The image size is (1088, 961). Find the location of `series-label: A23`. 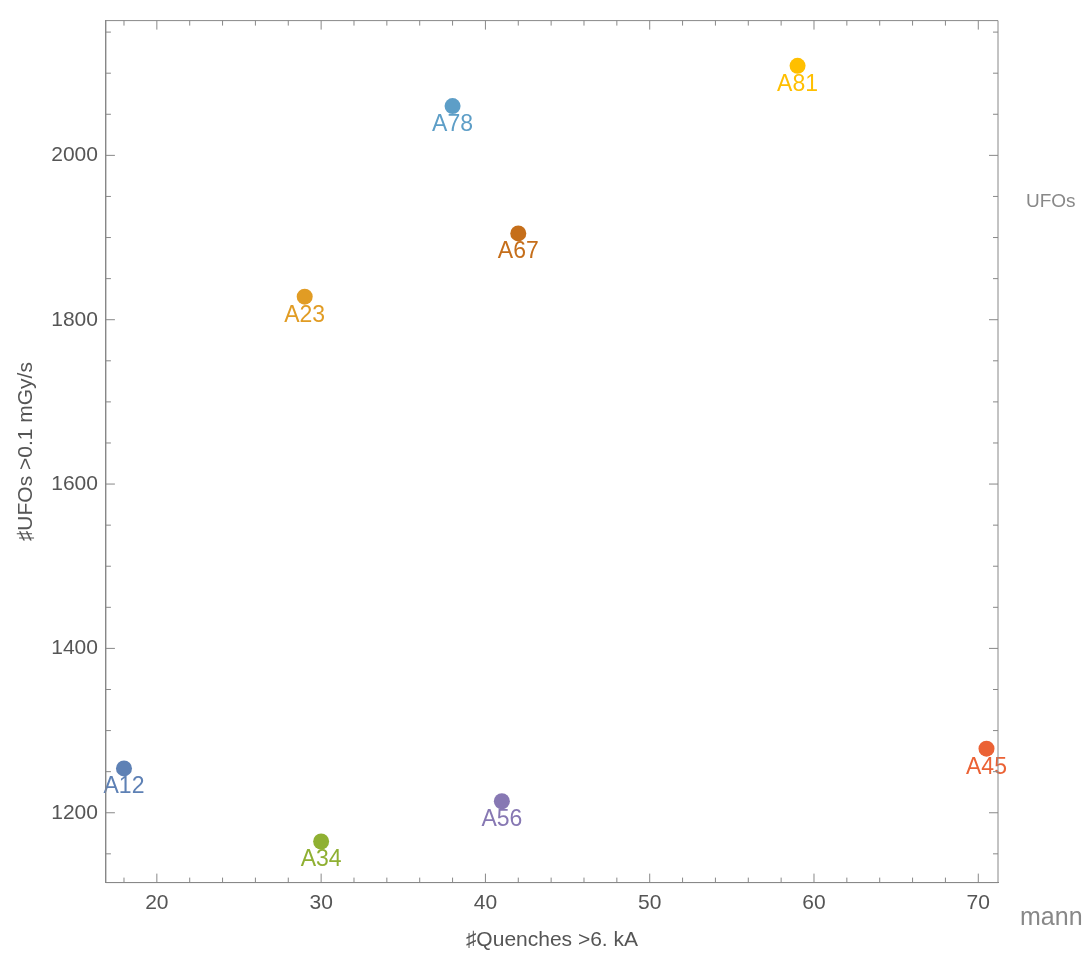

series-label: A23 is located at coordinates (305, 313).